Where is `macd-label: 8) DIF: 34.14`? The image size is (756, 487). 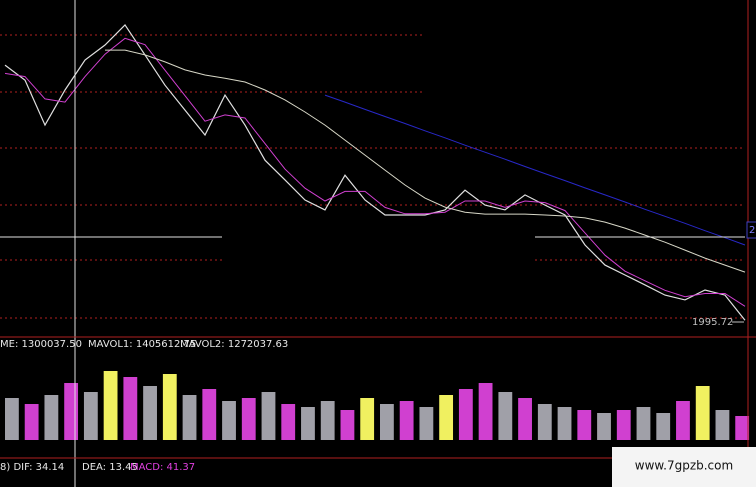
macd-label: 8) DIF: 34.14 is located at coordinates (32, 467).